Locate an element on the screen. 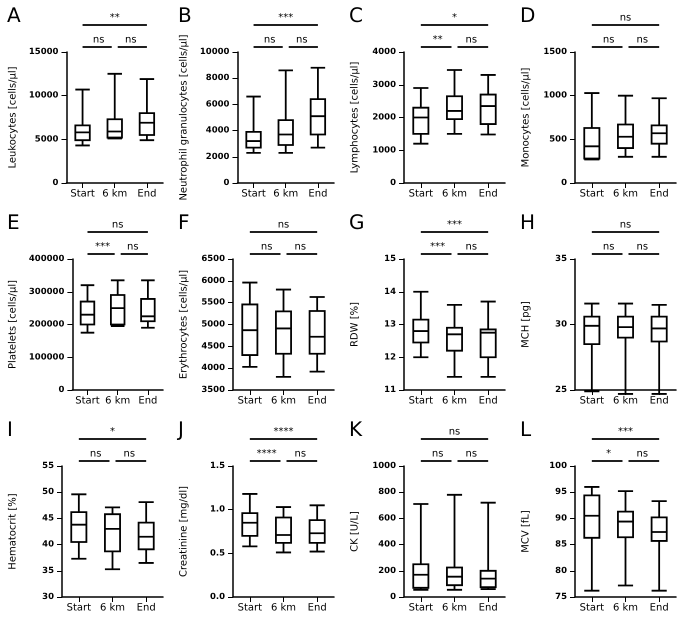  y-tick-label: 6500 is located at coordinates (213, 259).